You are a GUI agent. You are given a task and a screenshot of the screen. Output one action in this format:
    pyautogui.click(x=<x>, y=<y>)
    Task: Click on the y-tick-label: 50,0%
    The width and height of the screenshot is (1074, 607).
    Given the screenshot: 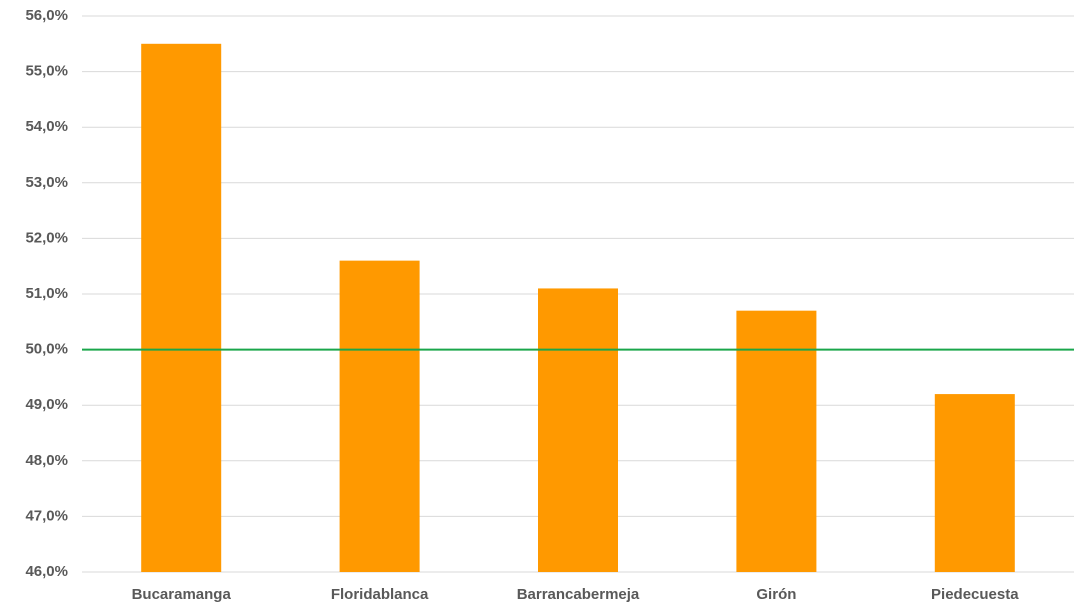 What is the action you would take?
    pyautogui.click(x=46, y=349)
    